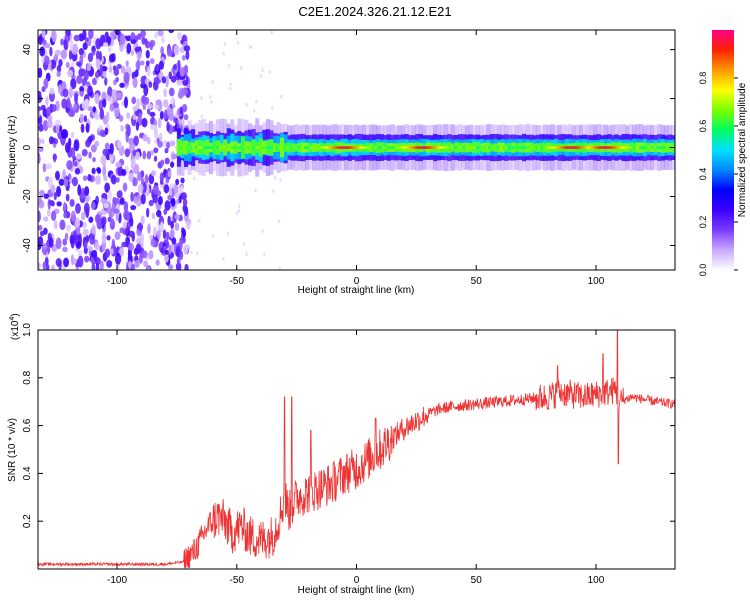  Describe the element at coordinates (12, 150) in the screenshot. I see `spectrogram-y-axis-label: Frequency (Hz)` at that location.